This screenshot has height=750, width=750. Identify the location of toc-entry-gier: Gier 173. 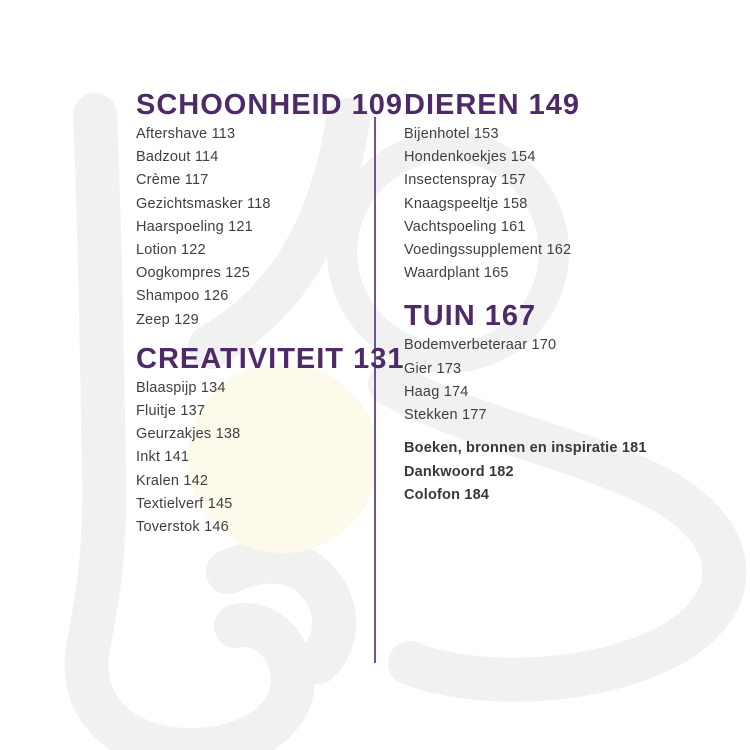
(525, 369).